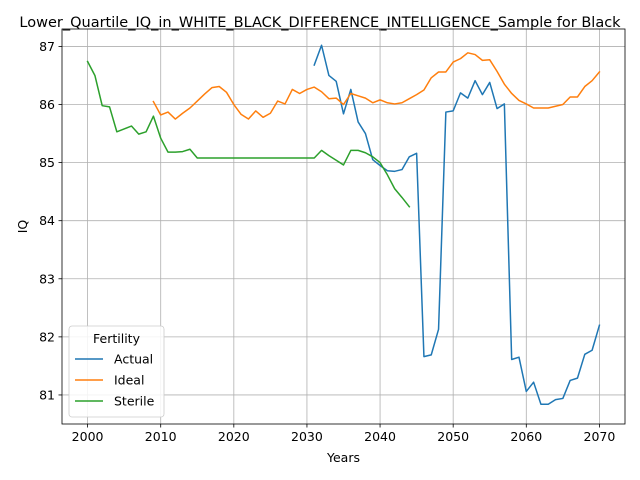  Describe the element at coordinates (343, 457) in the screenshot. I see `x-axis-label: Years` at that location.